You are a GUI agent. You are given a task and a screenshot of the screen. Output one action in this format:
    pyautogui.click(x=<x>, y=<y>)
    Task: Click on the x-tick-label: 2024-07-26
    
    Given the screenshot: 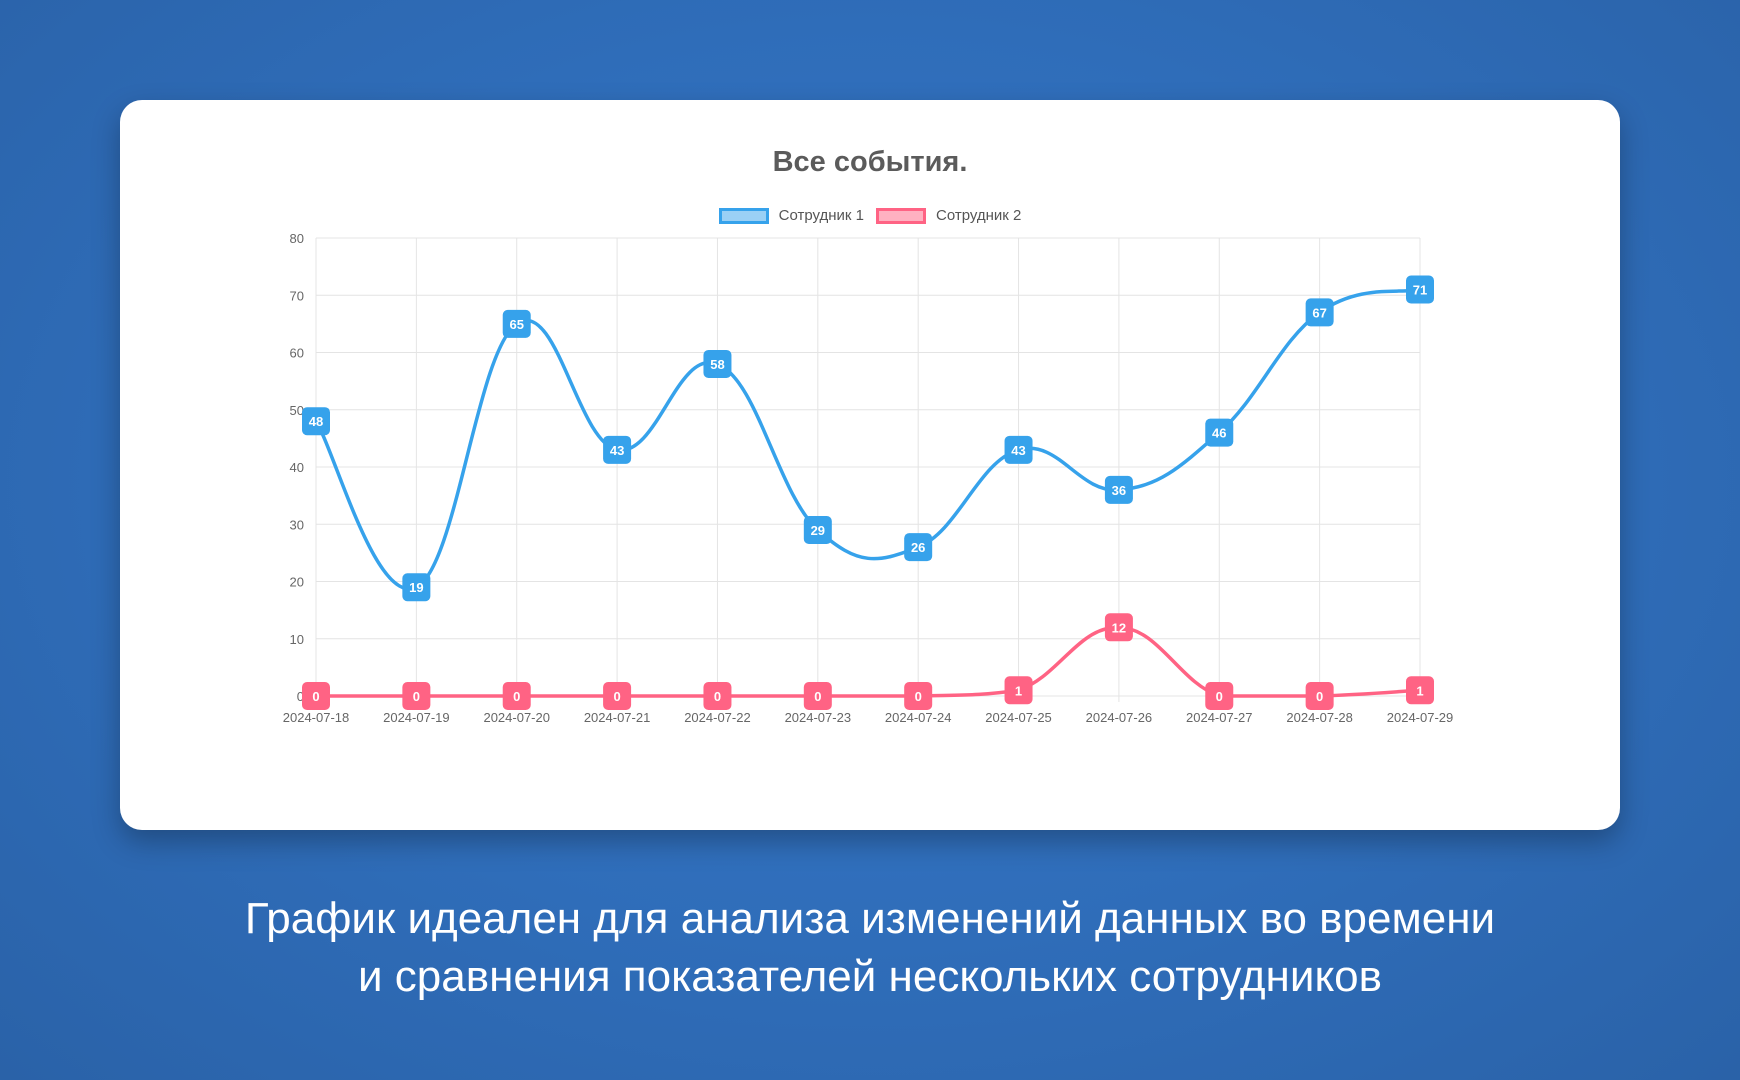 What is the action you would take?
    pyautogui.click(x=1119, y=717)
    